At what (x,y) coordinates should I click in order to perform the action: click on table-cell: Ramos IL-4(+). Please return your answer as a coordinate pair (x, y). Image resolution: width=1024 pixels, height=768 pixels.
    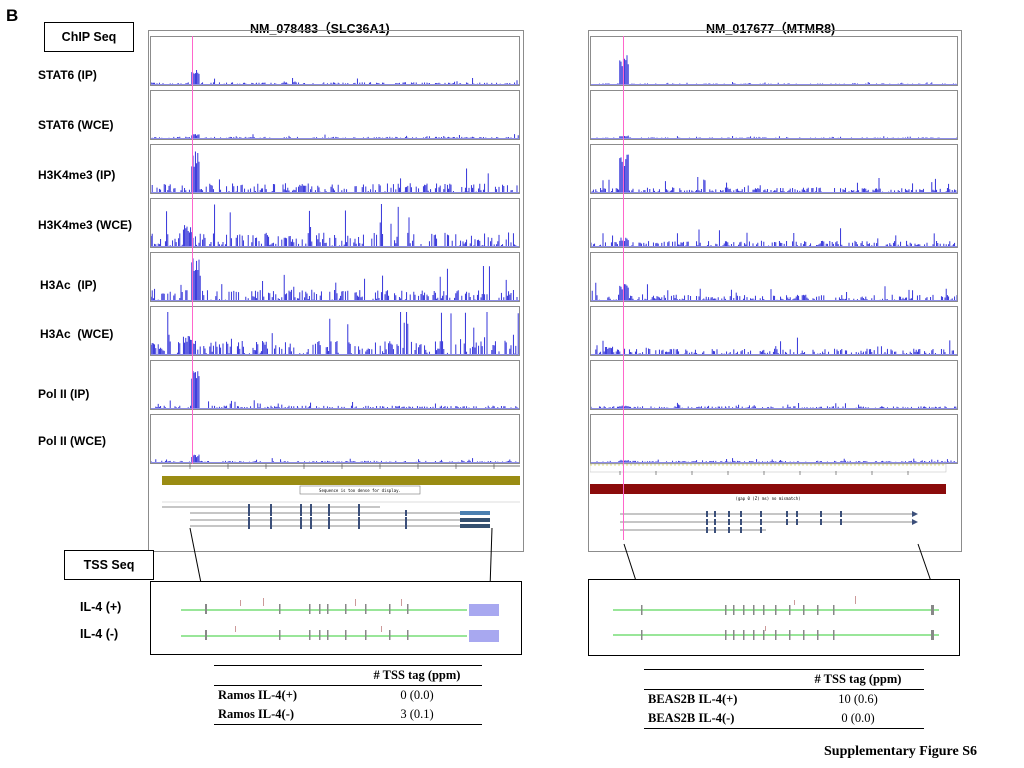
    Looking at the image, I should click on (257, 695).